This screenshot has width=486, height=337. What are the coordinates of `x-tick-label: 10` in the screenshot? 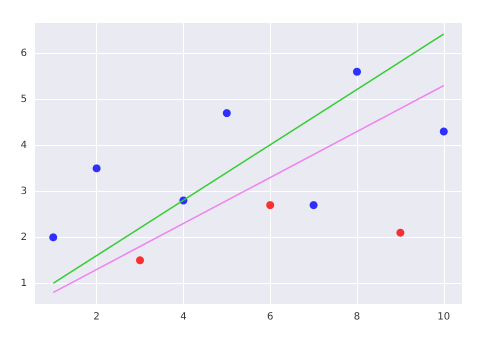 It's located at (443, 317).